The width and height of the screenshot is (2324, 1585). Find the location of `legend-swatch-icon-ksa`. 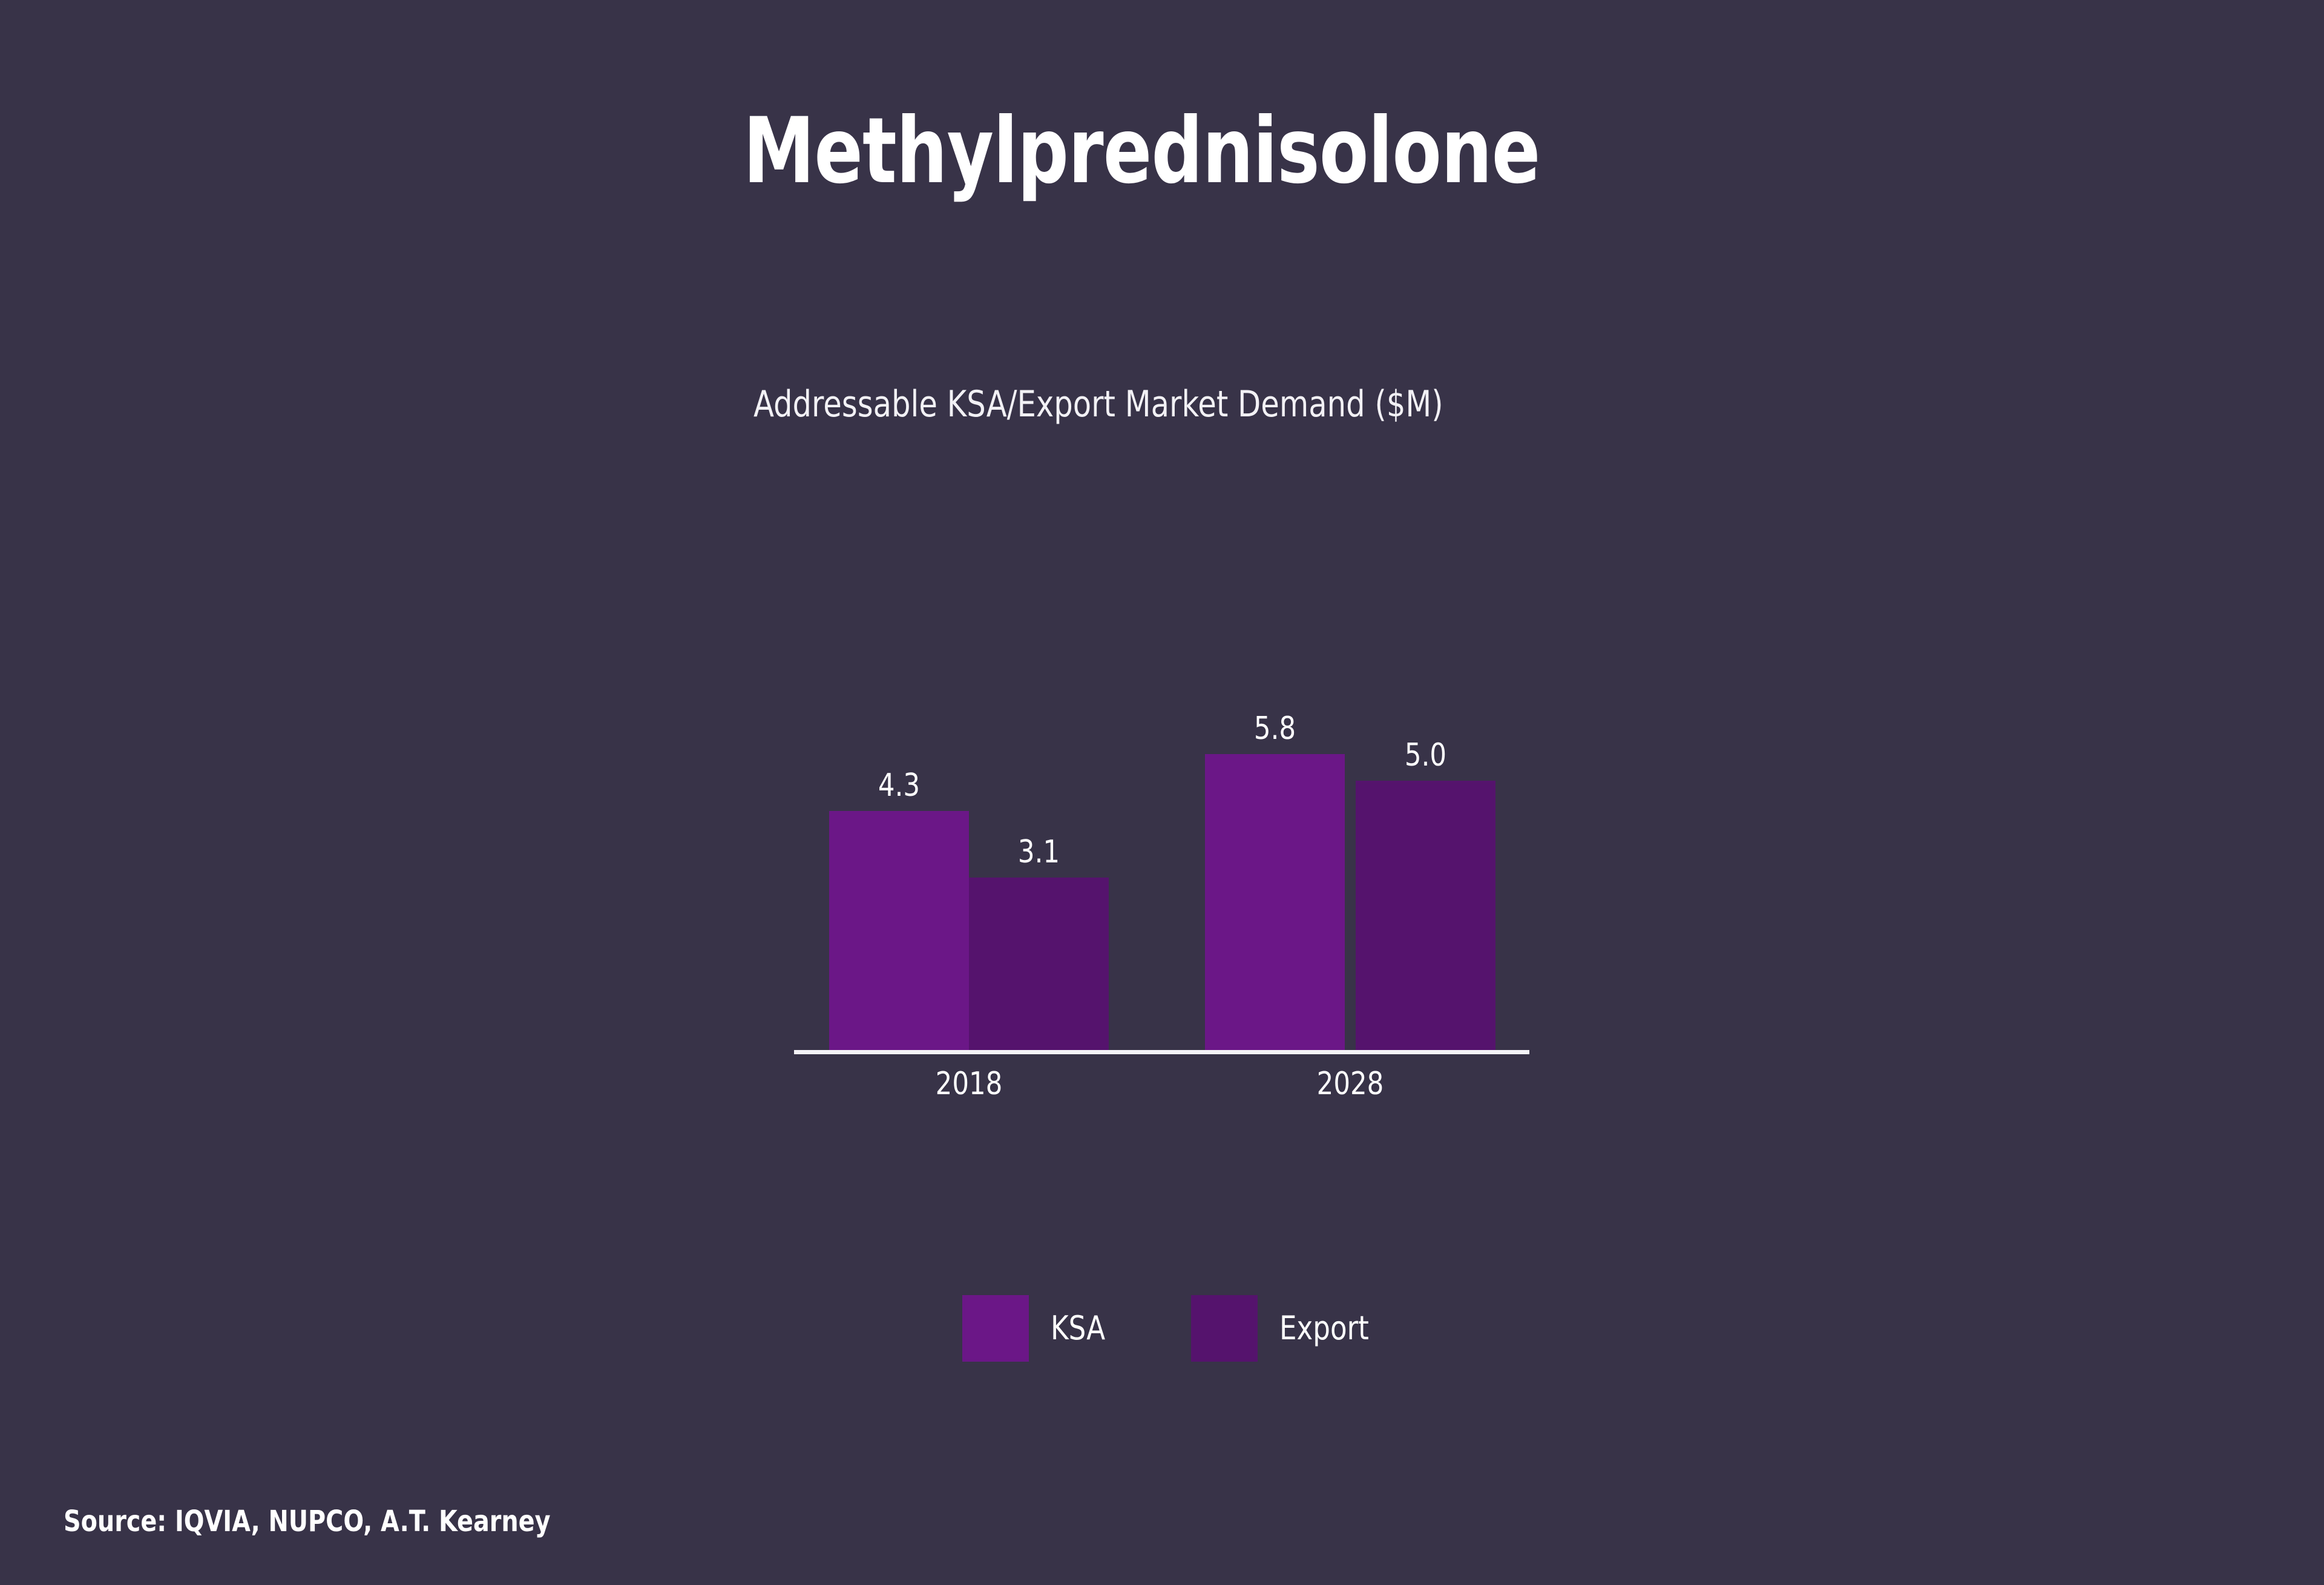

legend-swatch-icon-ksa is located at coordinates (995, 1328).